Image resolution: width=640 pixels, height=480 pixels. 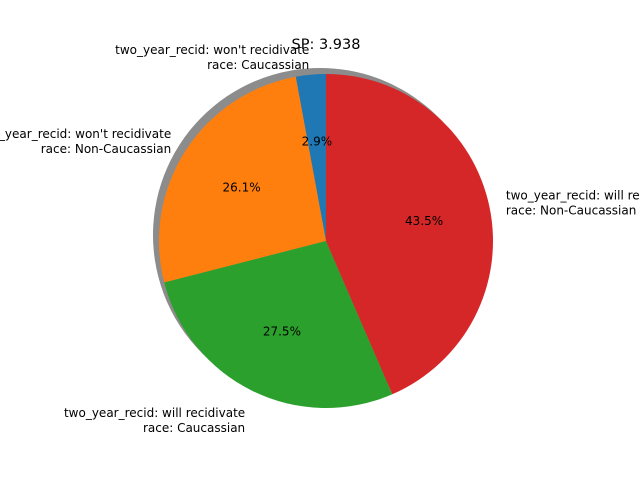 What do you see at coordinates (242, 179) in the screenshot?
I see `pie-slice-two-year-recid-won-t-recidivate-race-non-caucassian` at bounding box center [242, 179].